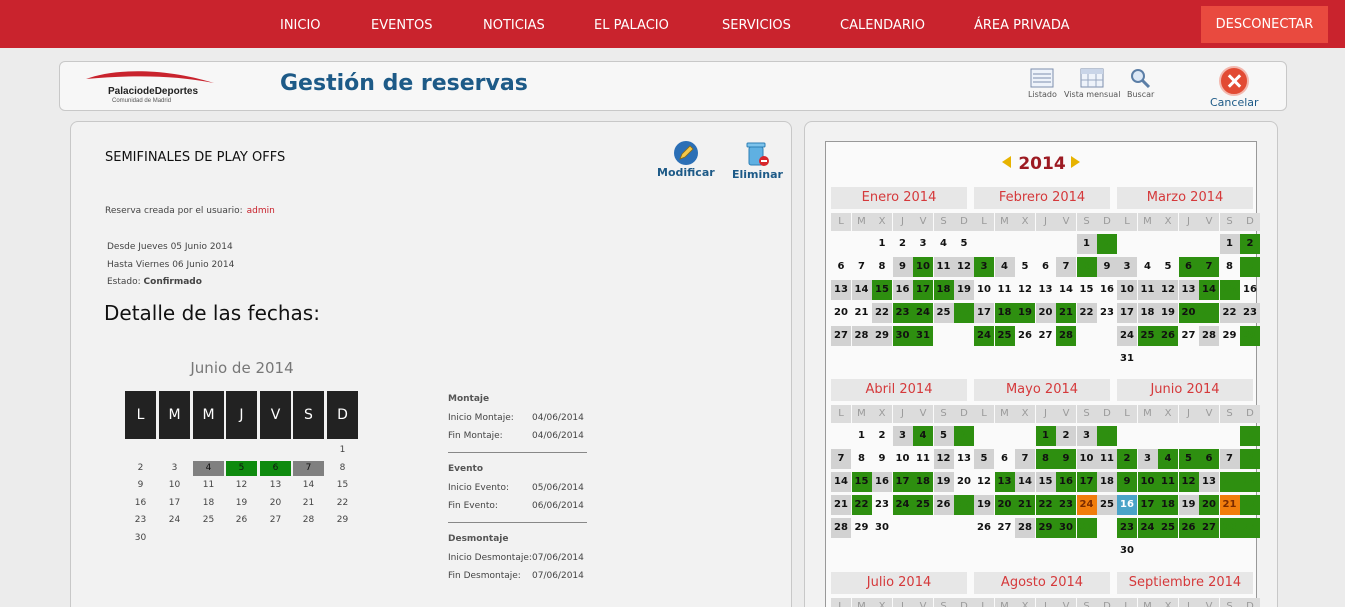 The width and height of the screenshot is (1345, 607). I want to click on nav-area-privada: ÁREA PRIVADA, so click(1022, 25).